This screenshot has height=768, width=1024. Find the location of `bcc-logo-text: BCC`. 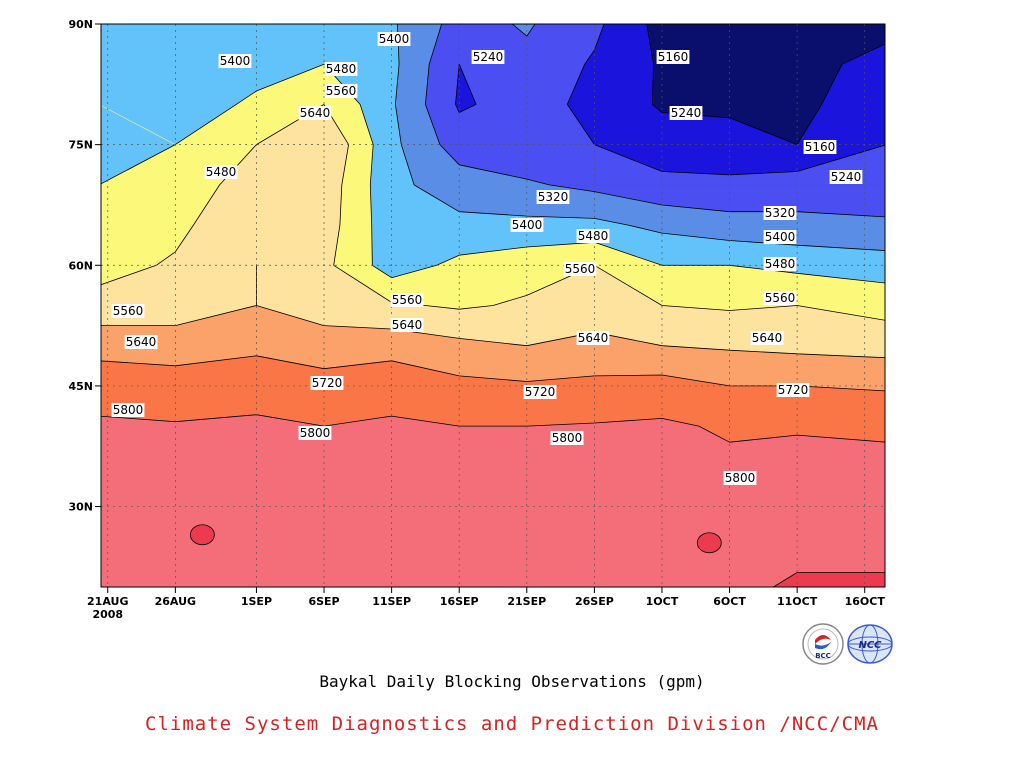

bcc-logo-text: BCC is located at coordinates (823, 656).